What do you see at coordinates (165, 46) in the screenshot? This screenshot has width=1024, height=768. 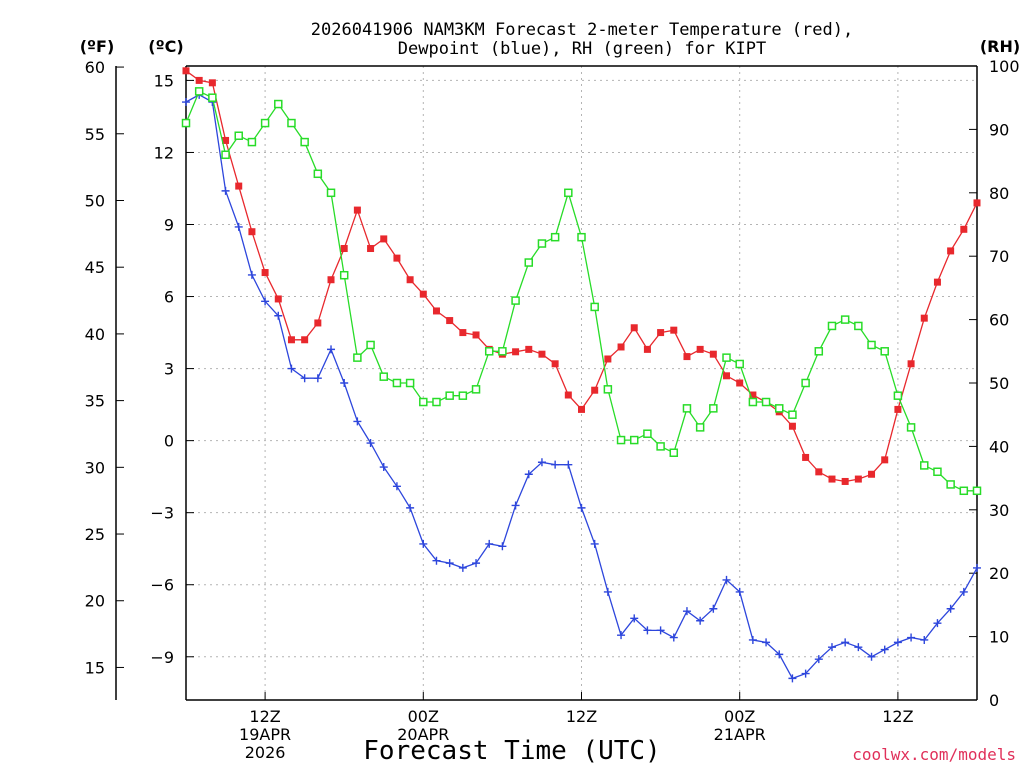 I see `celsius-unit-label: (ºC)` at bounding box center [165, 46].